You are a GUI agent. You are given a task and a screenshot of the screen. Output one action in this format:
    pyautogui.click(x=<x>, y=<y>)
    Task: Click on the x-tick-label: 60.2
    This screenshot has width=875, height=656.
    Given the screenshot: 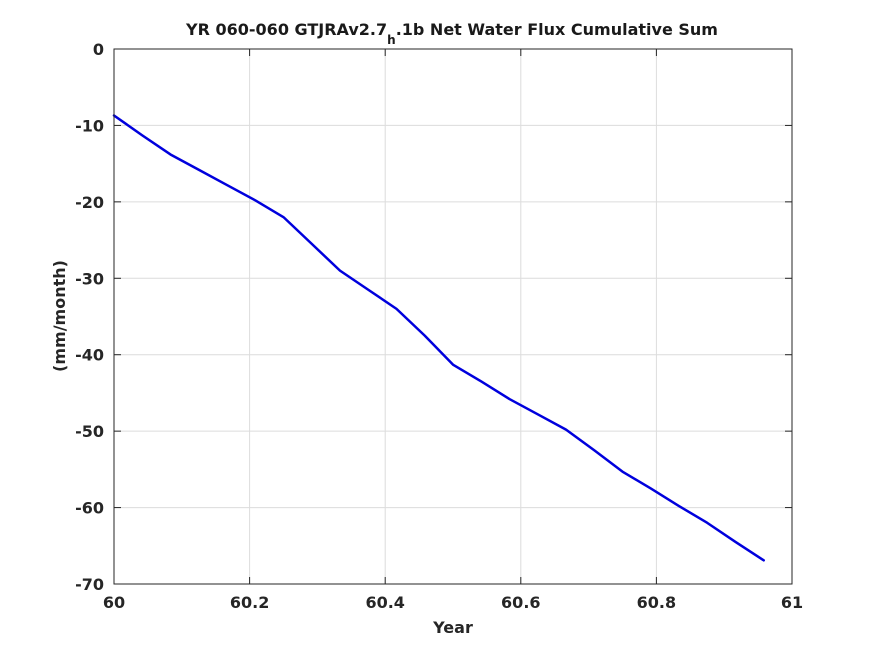 What is the action you would take?
    pyautogui.click(x=249, y=602)
    